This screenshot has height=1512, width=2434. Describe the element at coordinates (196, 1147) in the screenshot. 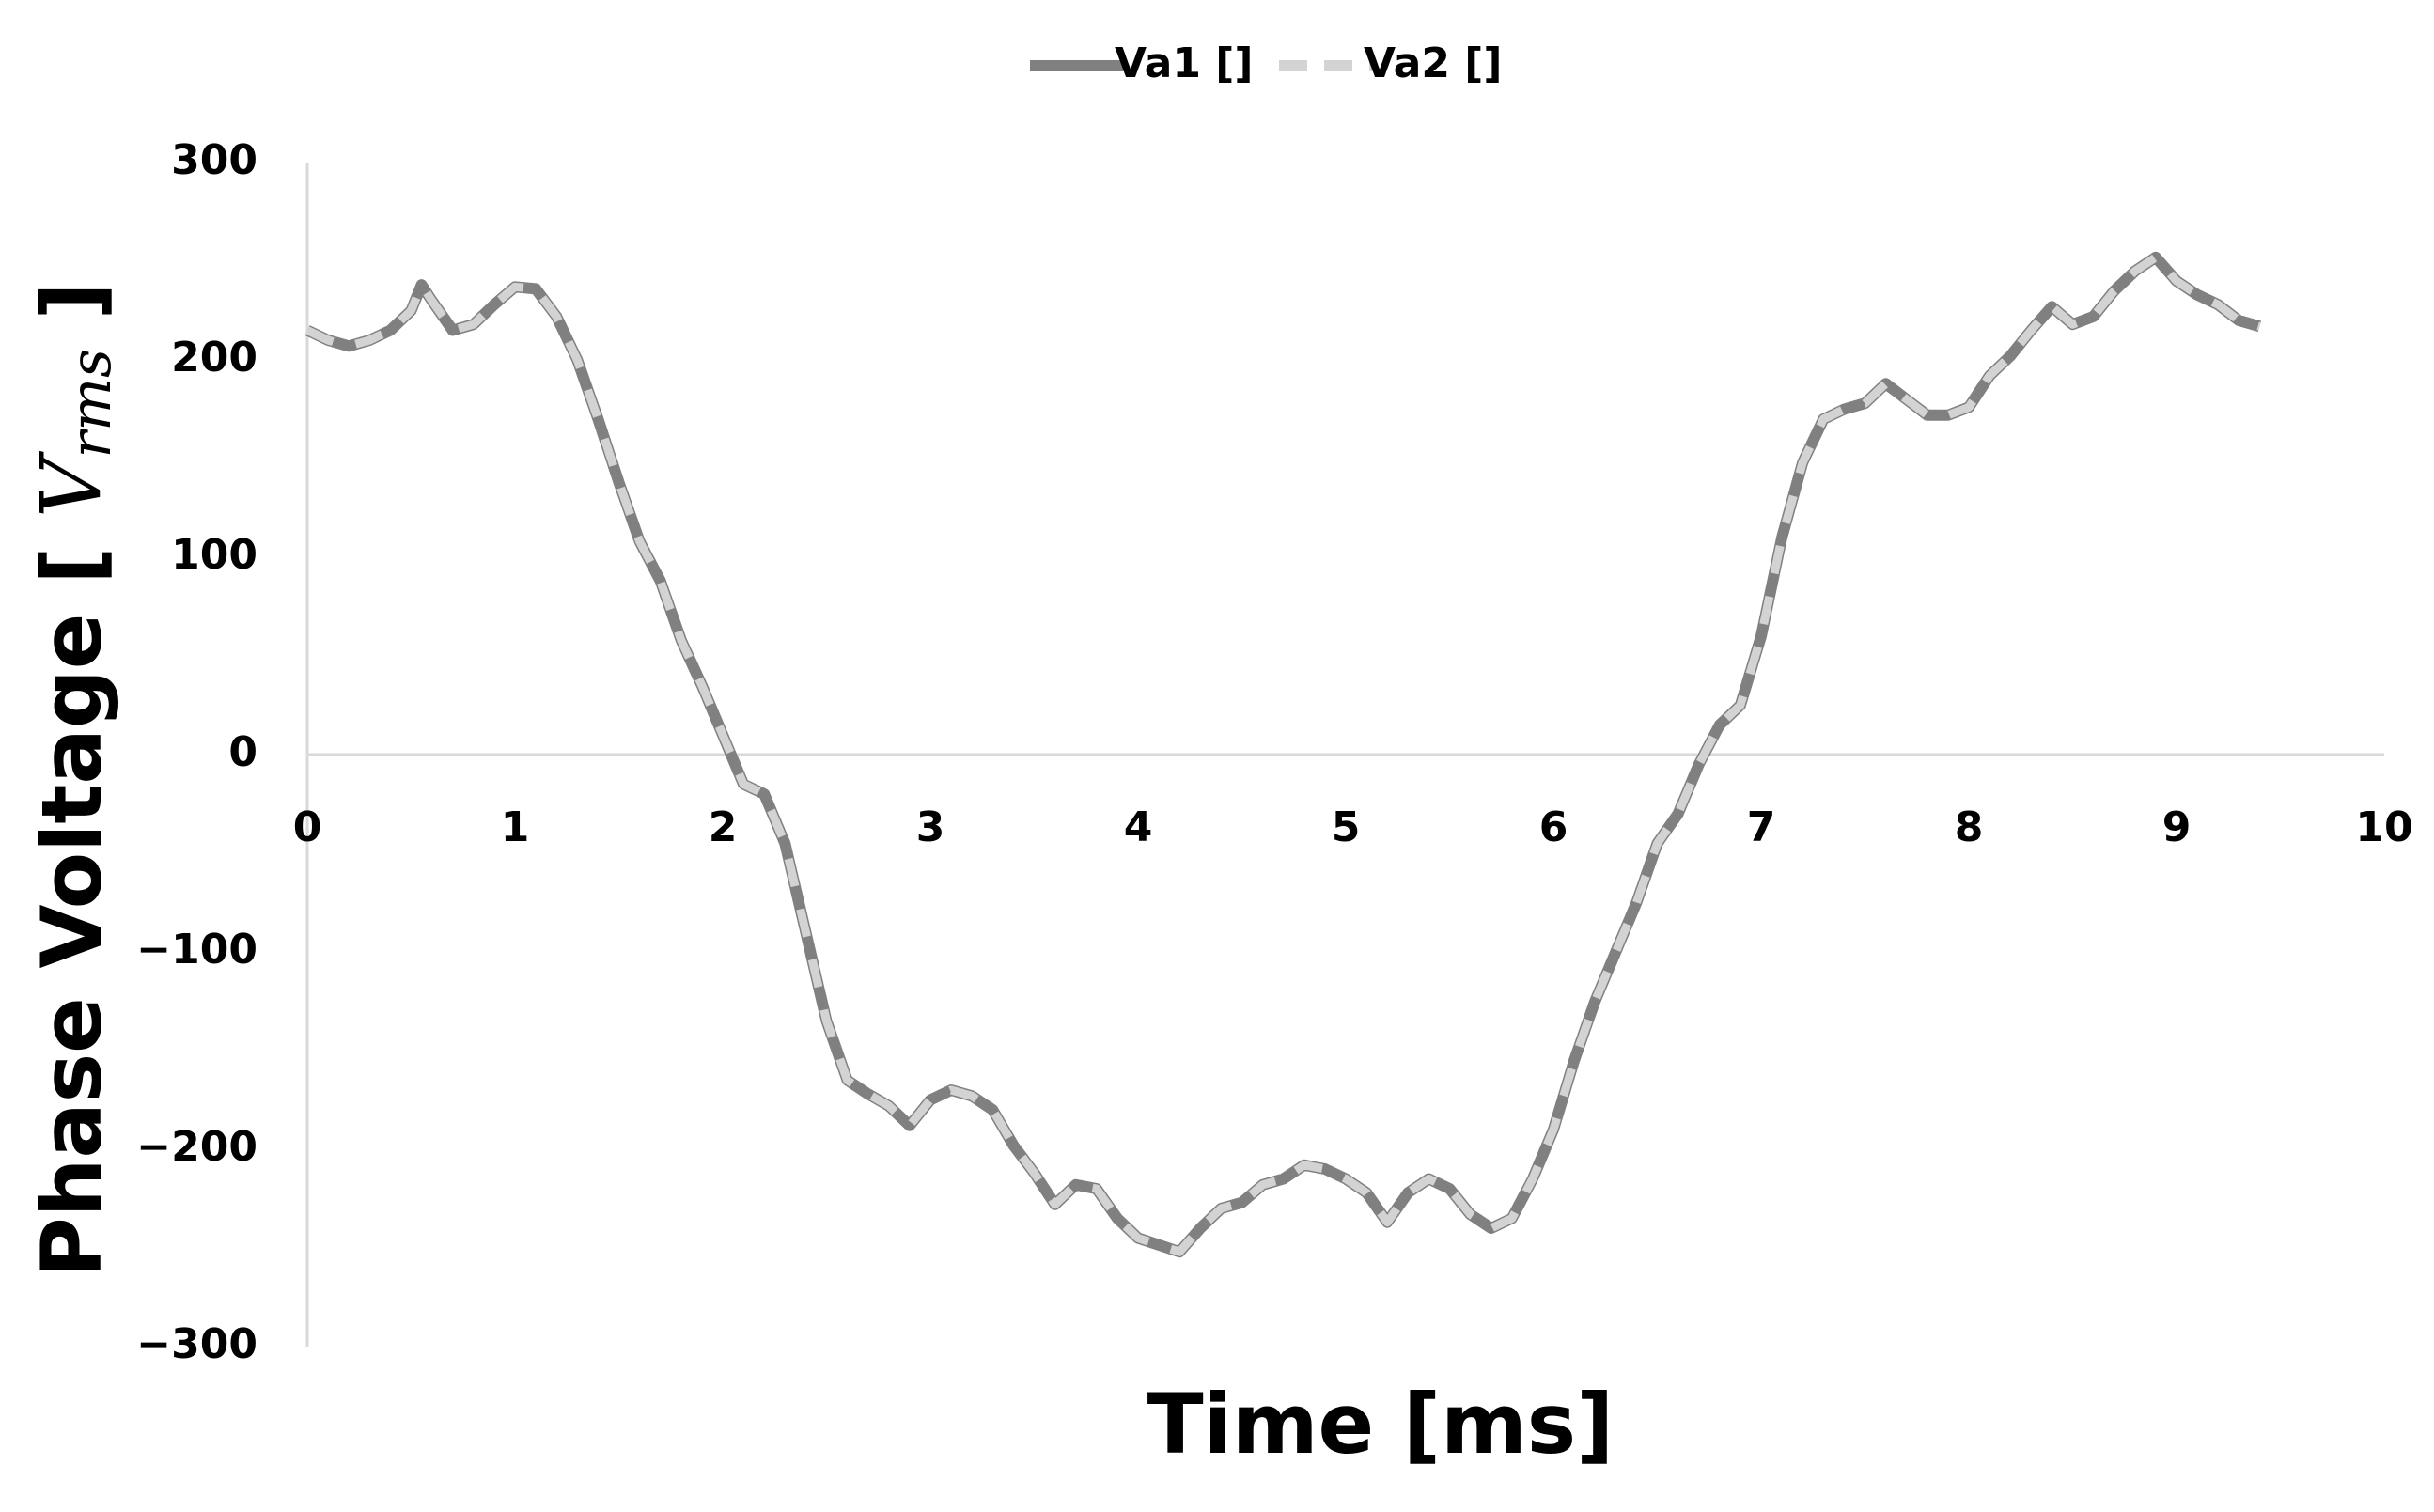

I see `y-tick-label: −200` at that location.